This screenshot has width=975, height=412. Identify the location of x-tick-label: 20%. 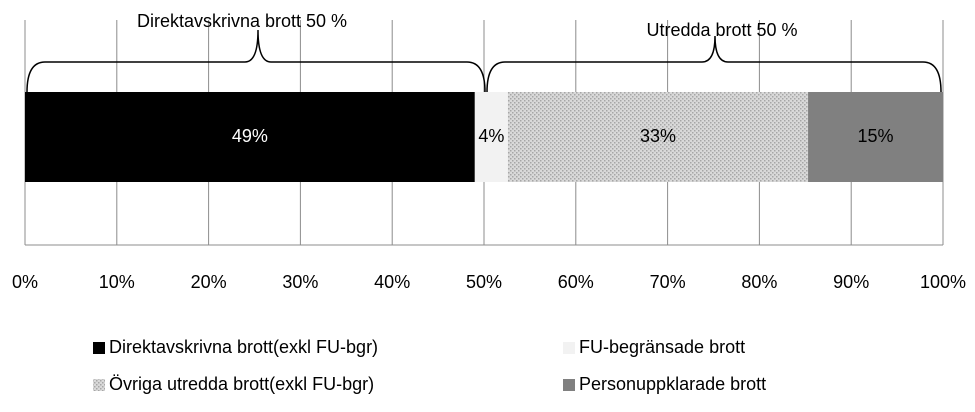
(209, 282).